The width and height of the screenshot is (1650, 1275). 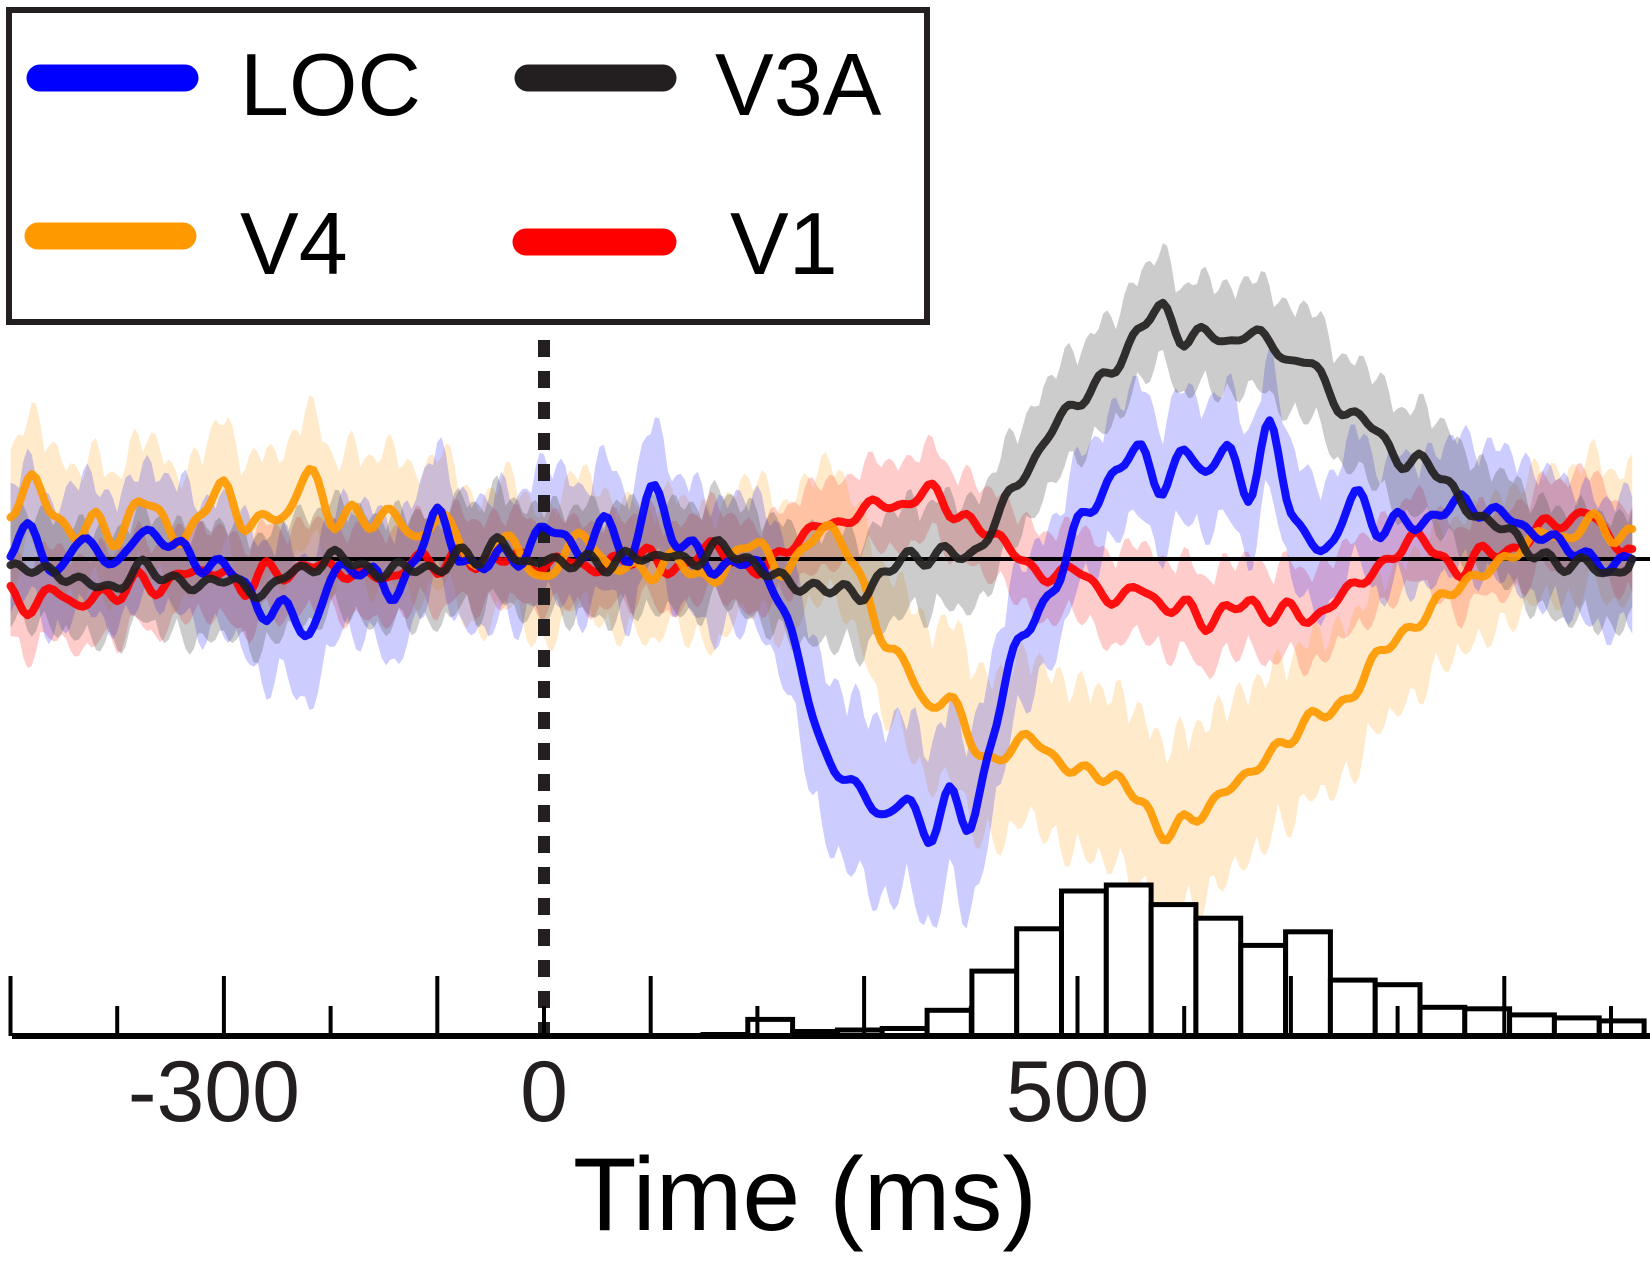 What do you see at coordinates (544, 1092) in the screenshot?
I see `x-tick-label-1: 0` at bounding box center [544, 1092].